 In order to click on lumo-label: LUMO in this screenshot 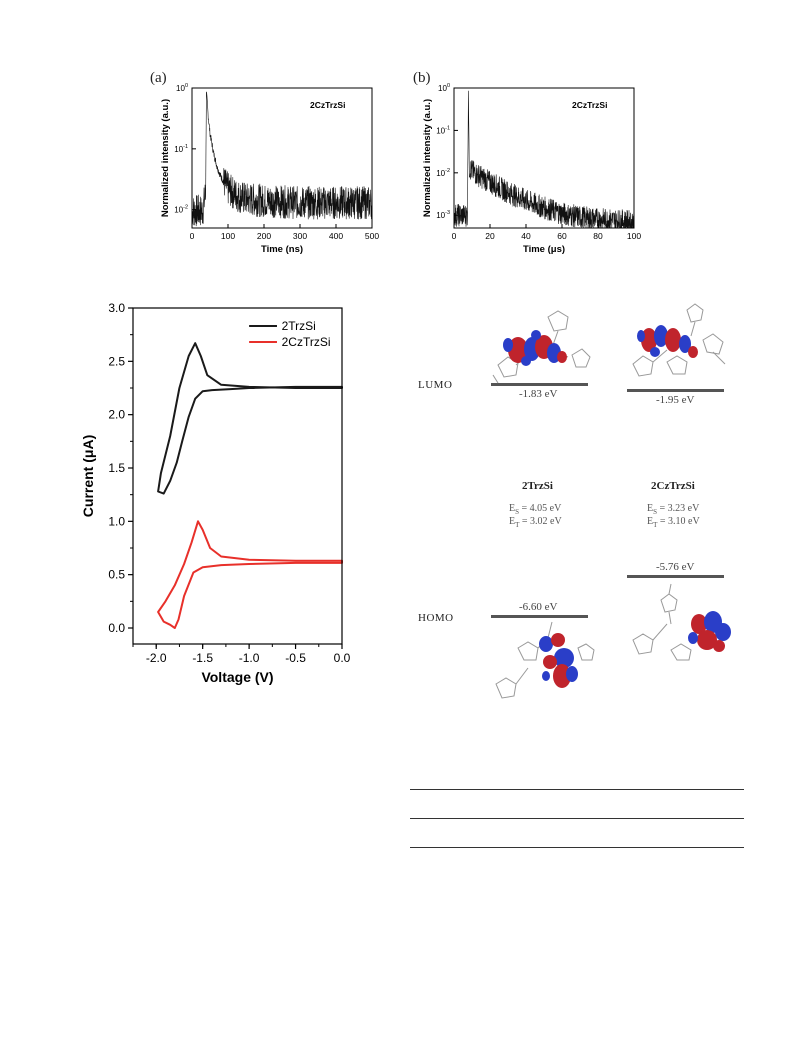, I will do `click(435, 385)`.